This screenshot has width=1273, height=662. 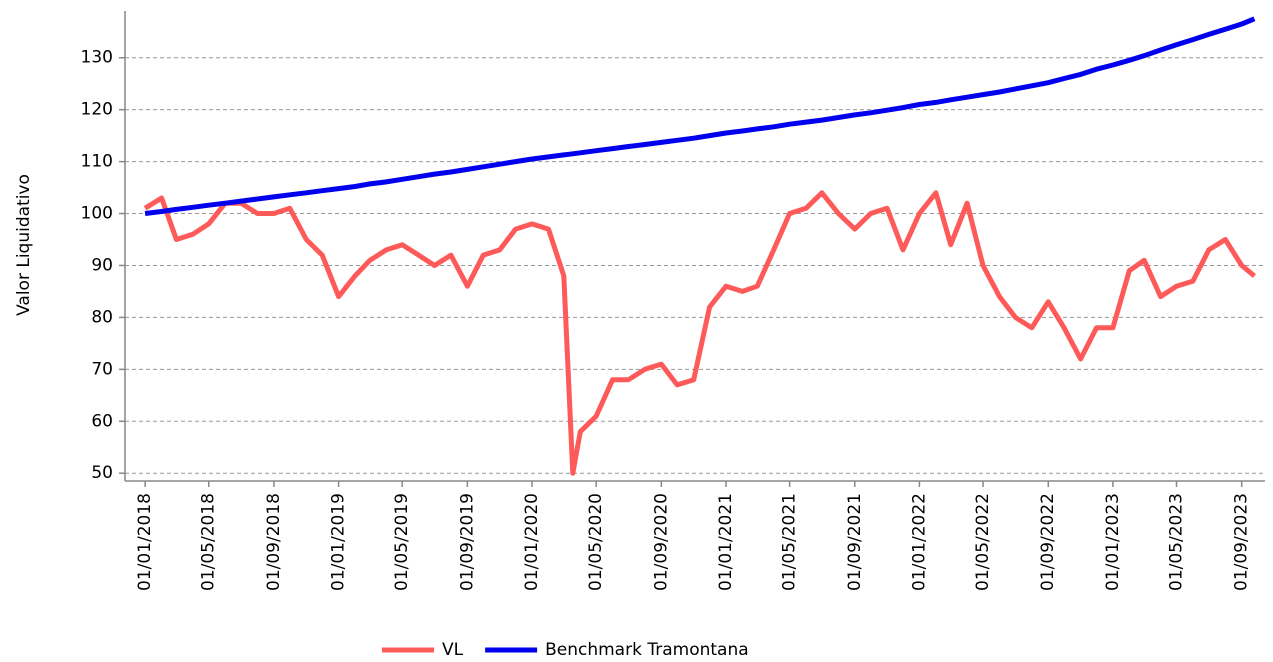 I want to click on x-tick-label: 01/09/2018, so click(x=274, y=542).